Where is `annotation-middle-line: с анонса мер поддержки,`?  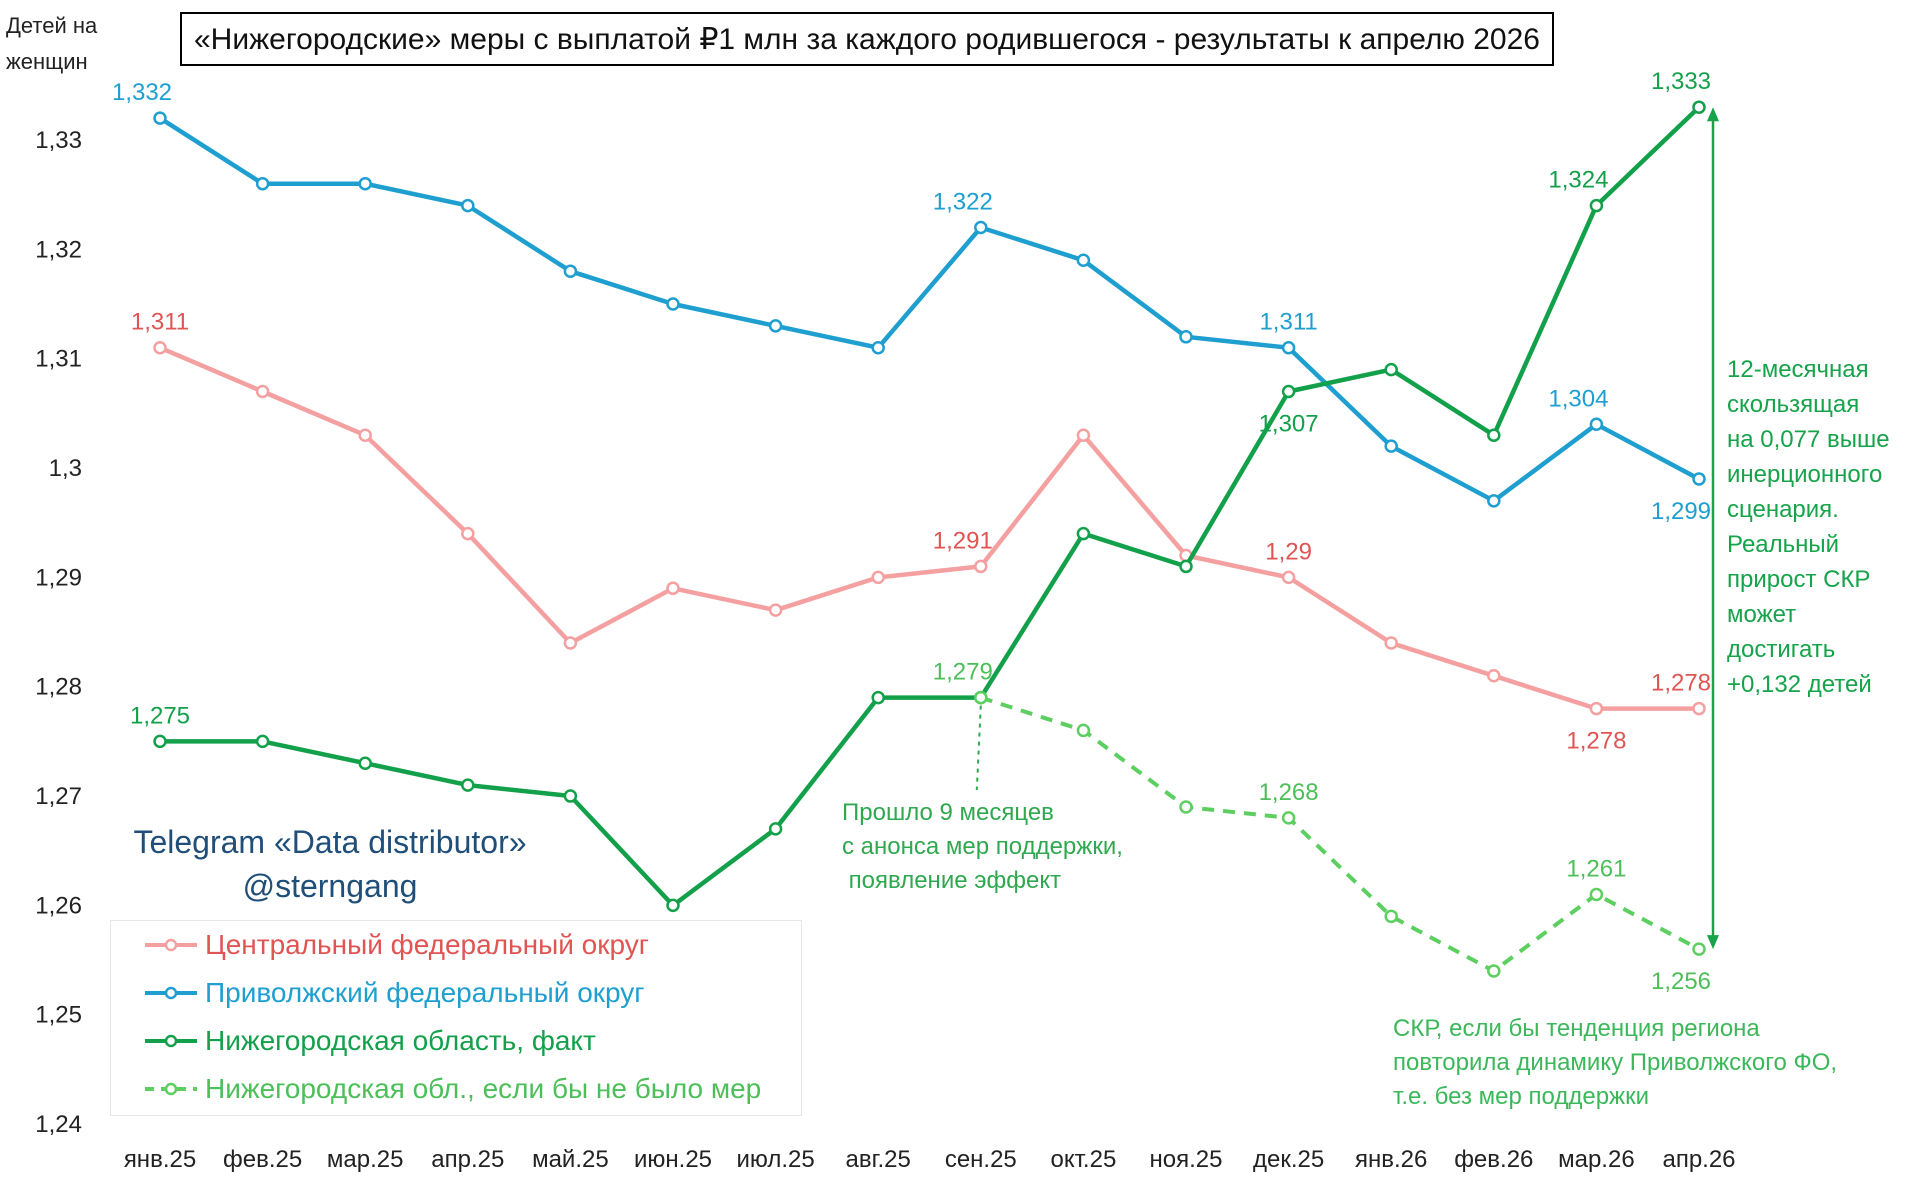 annotation-middle-line: с анонса мер поддержки, is located at coordinates (982, 846).